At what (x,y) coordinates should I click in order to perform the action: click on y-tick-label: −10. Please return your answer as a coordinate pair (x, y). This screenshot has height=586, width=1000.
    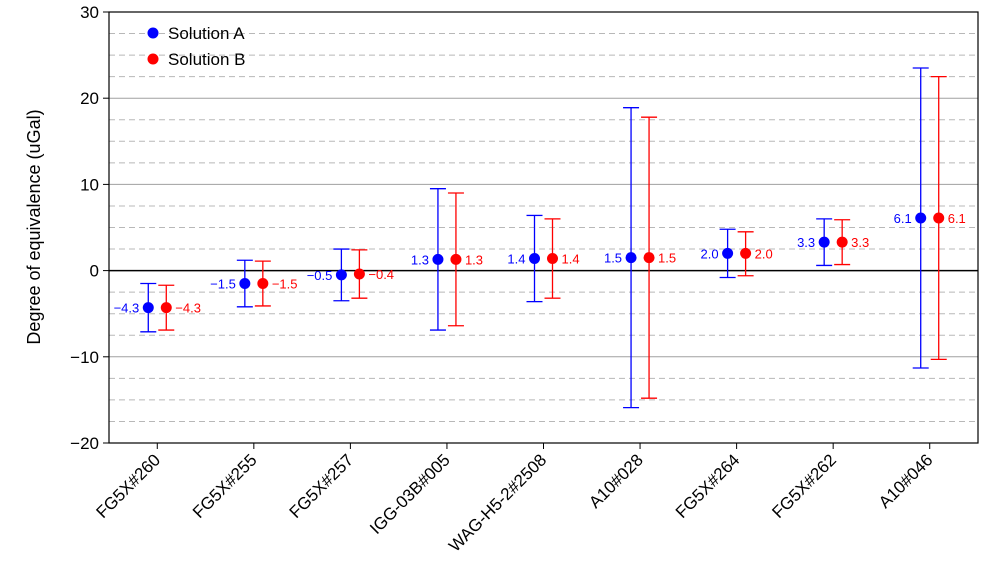
    Looking at the image, I should click on (84, 357).